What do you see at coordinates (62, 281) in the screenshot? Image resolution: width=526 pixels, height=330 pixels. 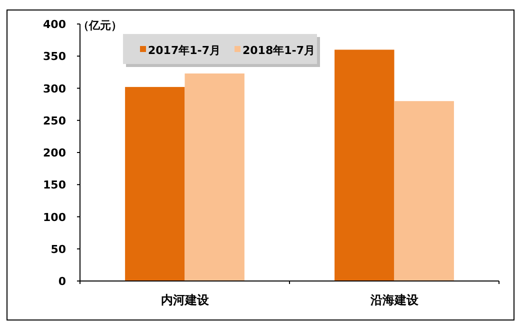 I see `y-tick-label: 0` at bounding box center [62, 281].